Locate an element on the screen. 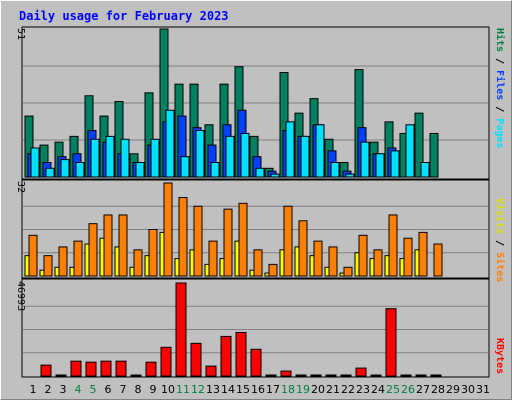  legend-kbytes: KBytes is located at coordinates (499, 356).